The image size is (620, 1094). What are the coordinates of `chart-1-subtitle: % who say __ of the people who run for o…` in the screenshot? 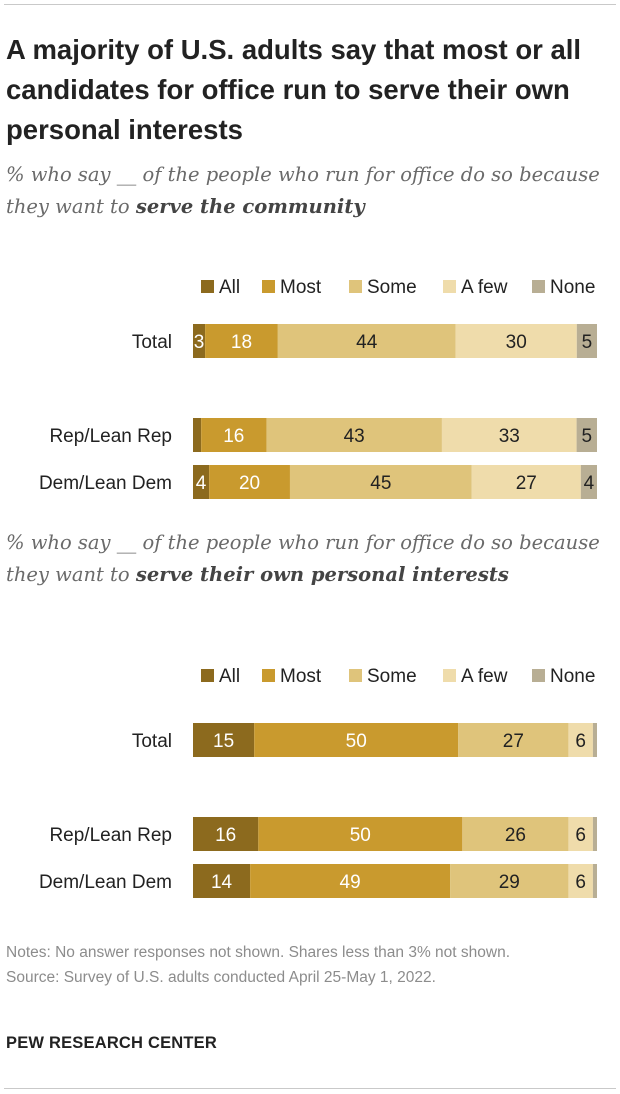 It's located at (306, 191).